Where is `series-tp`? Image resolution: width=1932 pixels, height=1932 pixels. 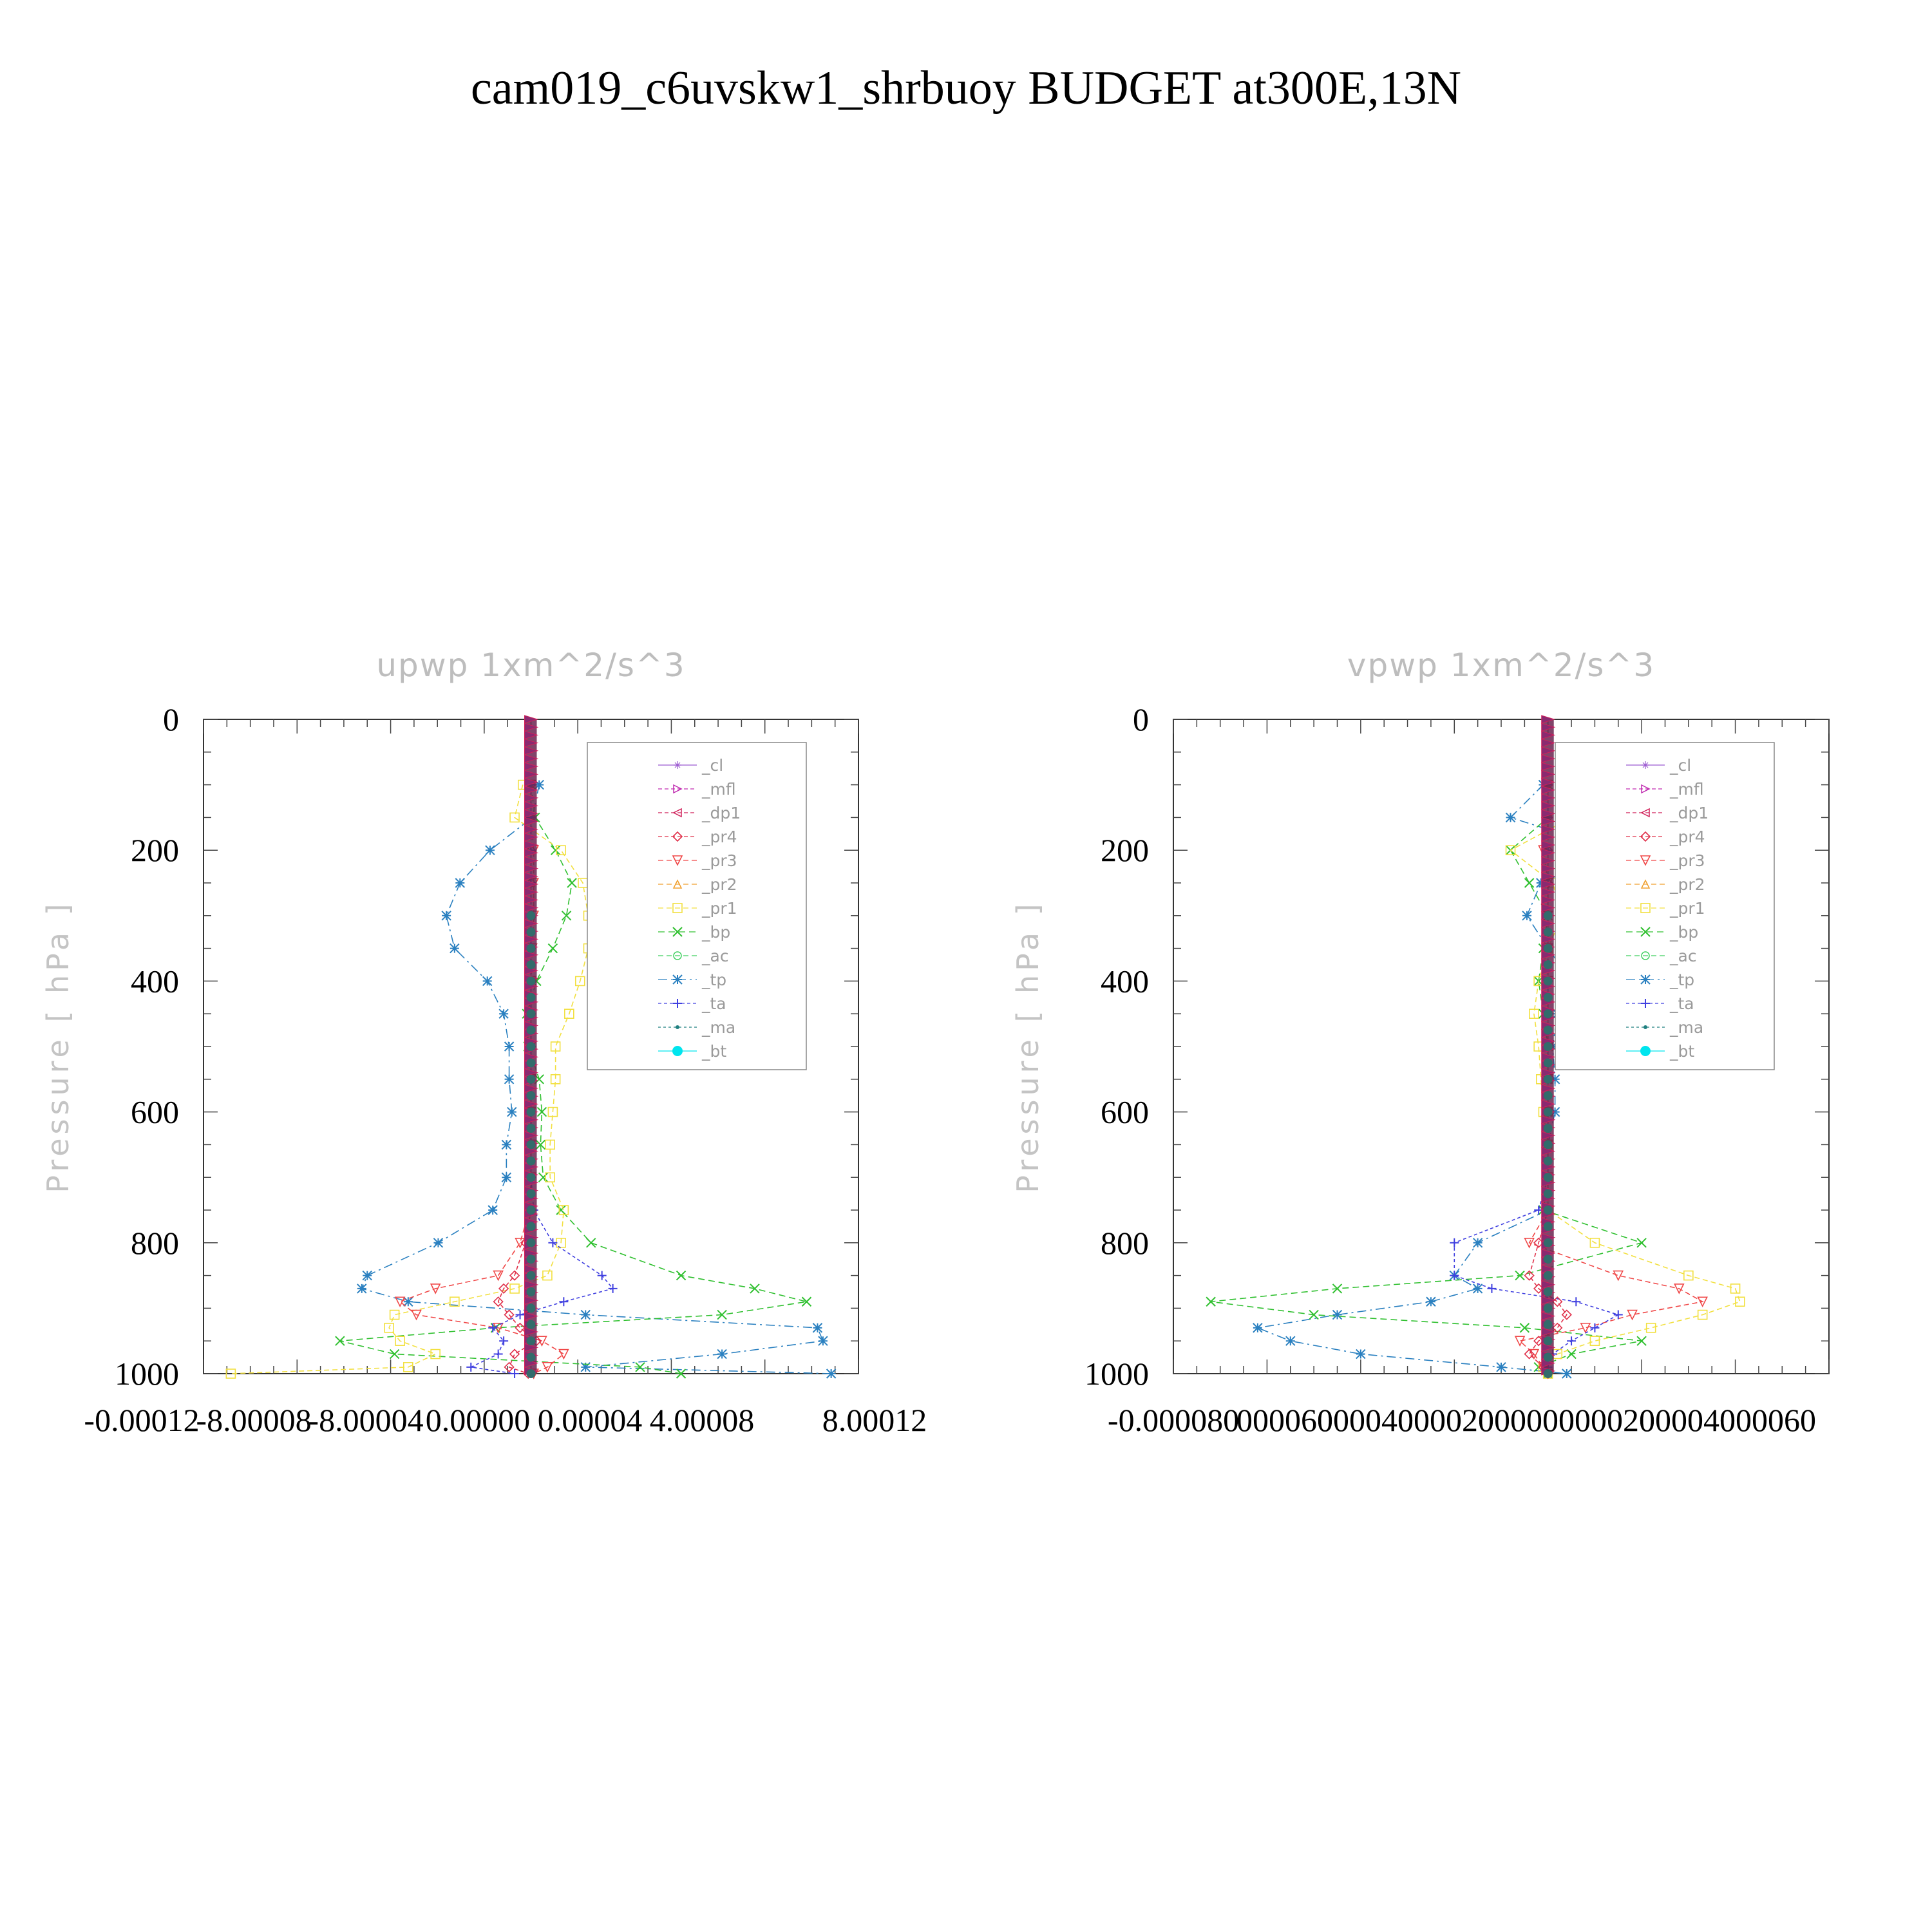
series-tp is located at coordinates (597, 1079).